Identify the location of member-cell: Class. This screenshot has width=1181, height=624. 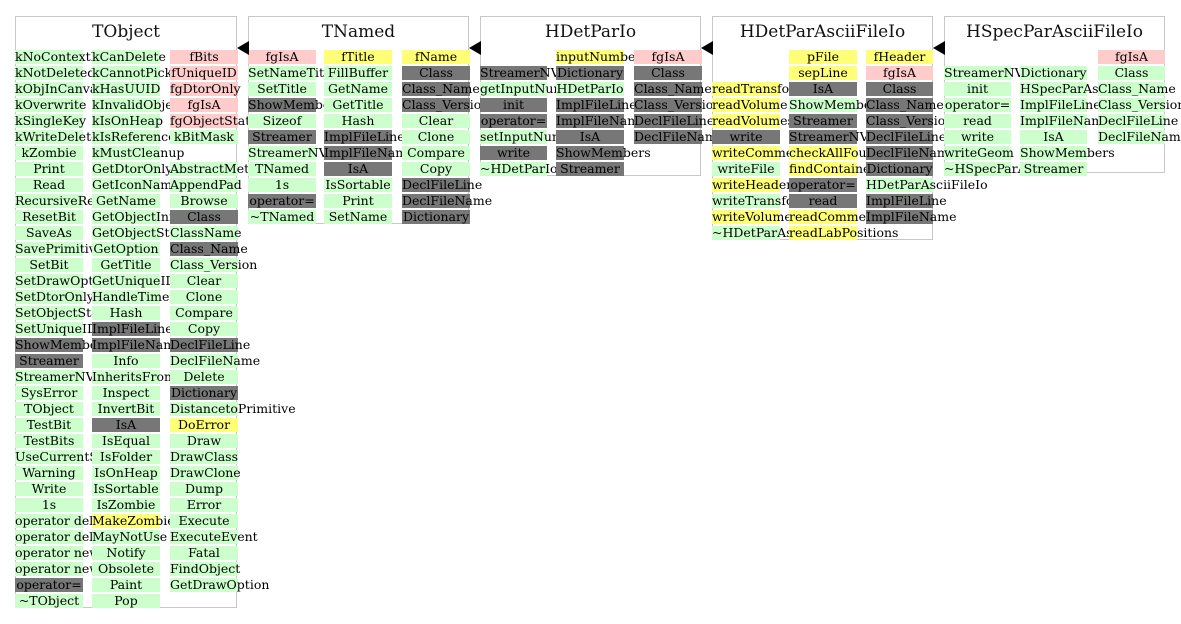
(436, 73).